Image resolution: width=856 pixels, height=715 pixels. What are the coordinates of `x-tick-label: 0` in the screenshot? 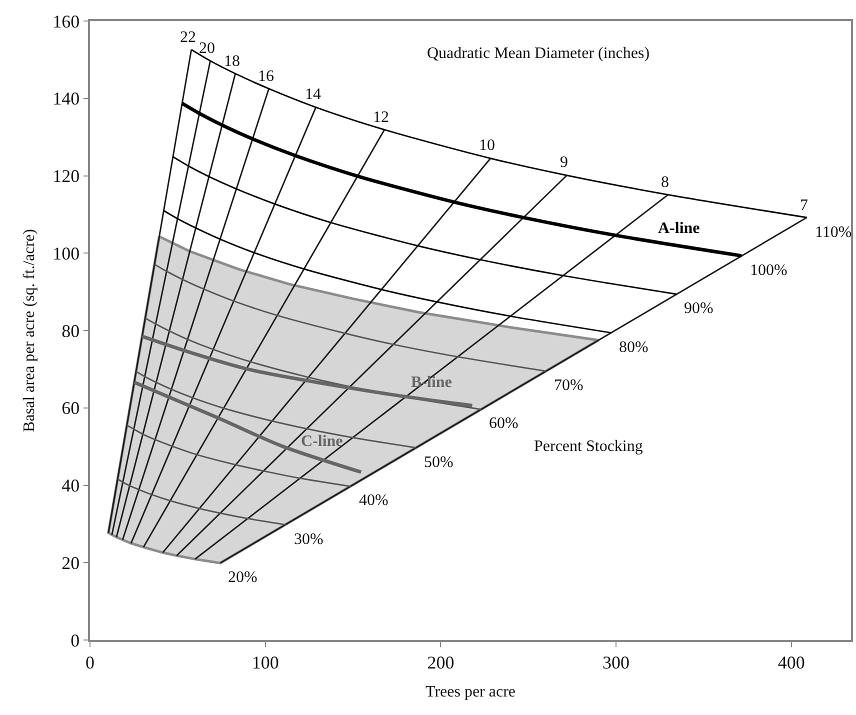 It's located at (90, 662).